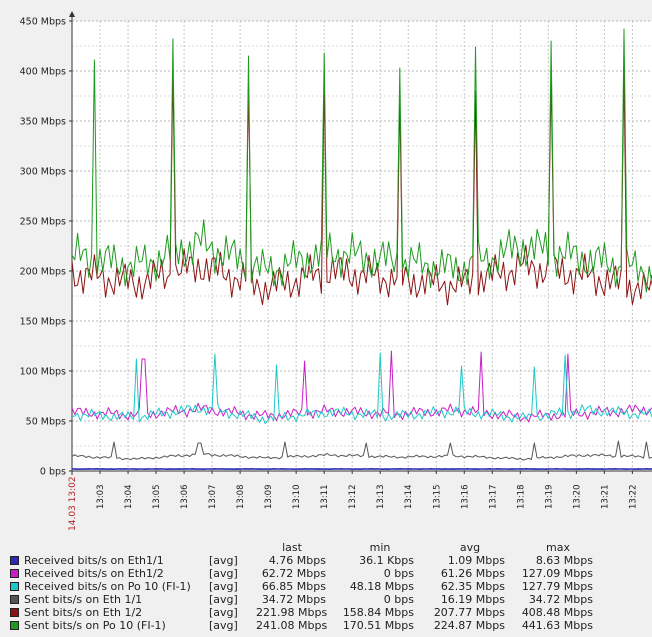  Describe the element at coordinates (129, 497) in the screenshot. I see `x-tick-label: 13:04` at that location.